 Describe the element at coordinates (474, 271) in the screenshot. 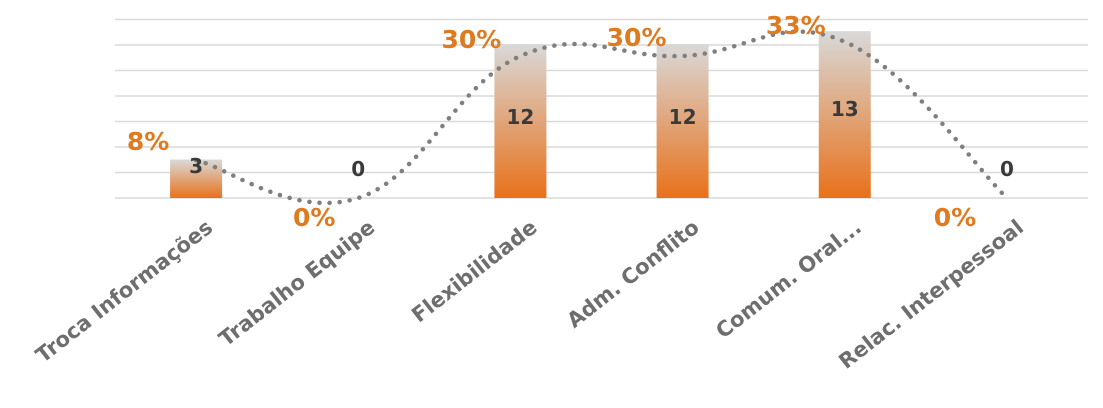

I see `category-label: Flexibilidade` at that location.